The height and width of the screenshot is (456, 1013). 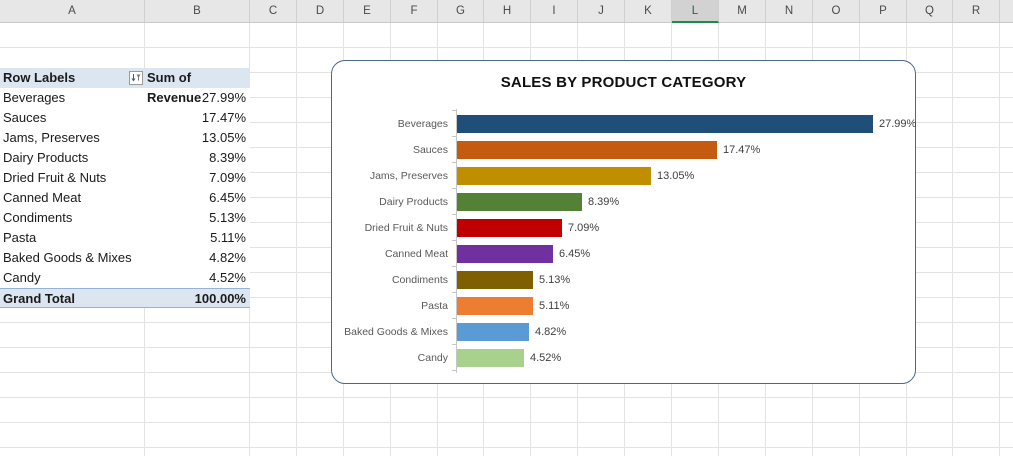 I want to click on bar-canned-meat, so click(x=505, y=254).